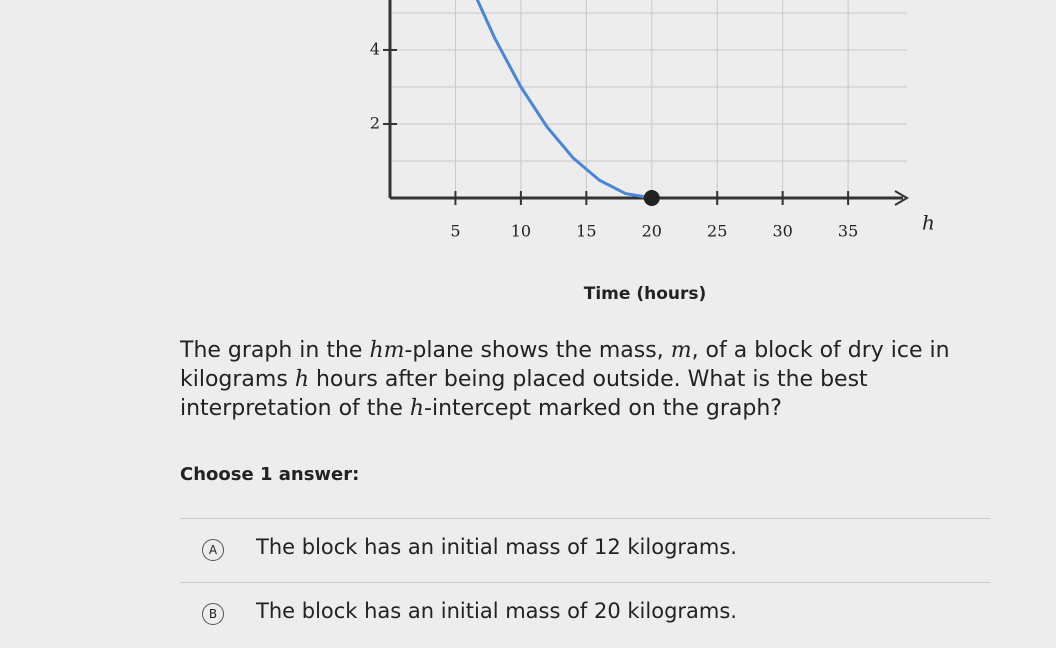 The height and width of the screenshot is (648, 1056). I want to click on math-var: m, so click(681, 350).